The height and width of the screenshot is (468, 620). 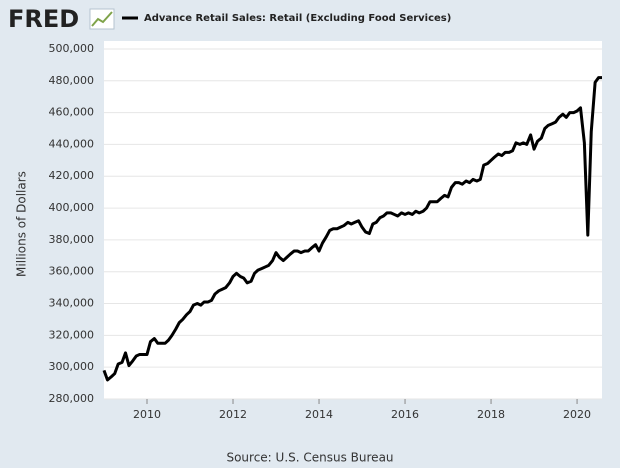 I want to click on x-tick-label: 2012, so click(x=233, y=414).